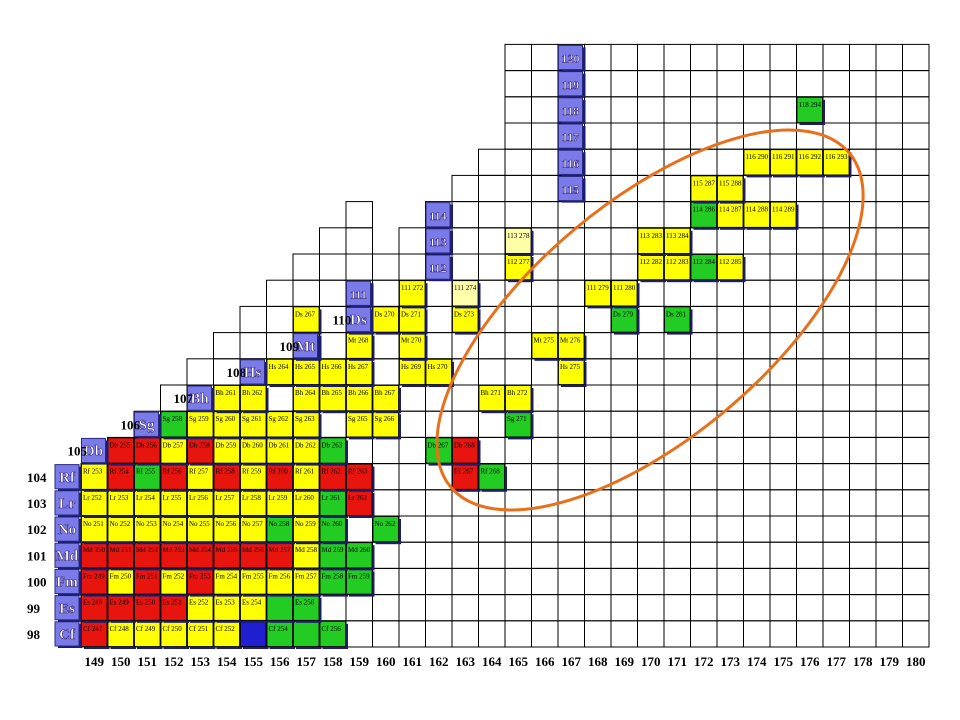 Image resolution: width=960 pixels, height=720 pixels. What do you see at coordinates (254, 582) in the screenshot?
I see `nuclide-cell: Fm 255` at bounding box center [254, 582].